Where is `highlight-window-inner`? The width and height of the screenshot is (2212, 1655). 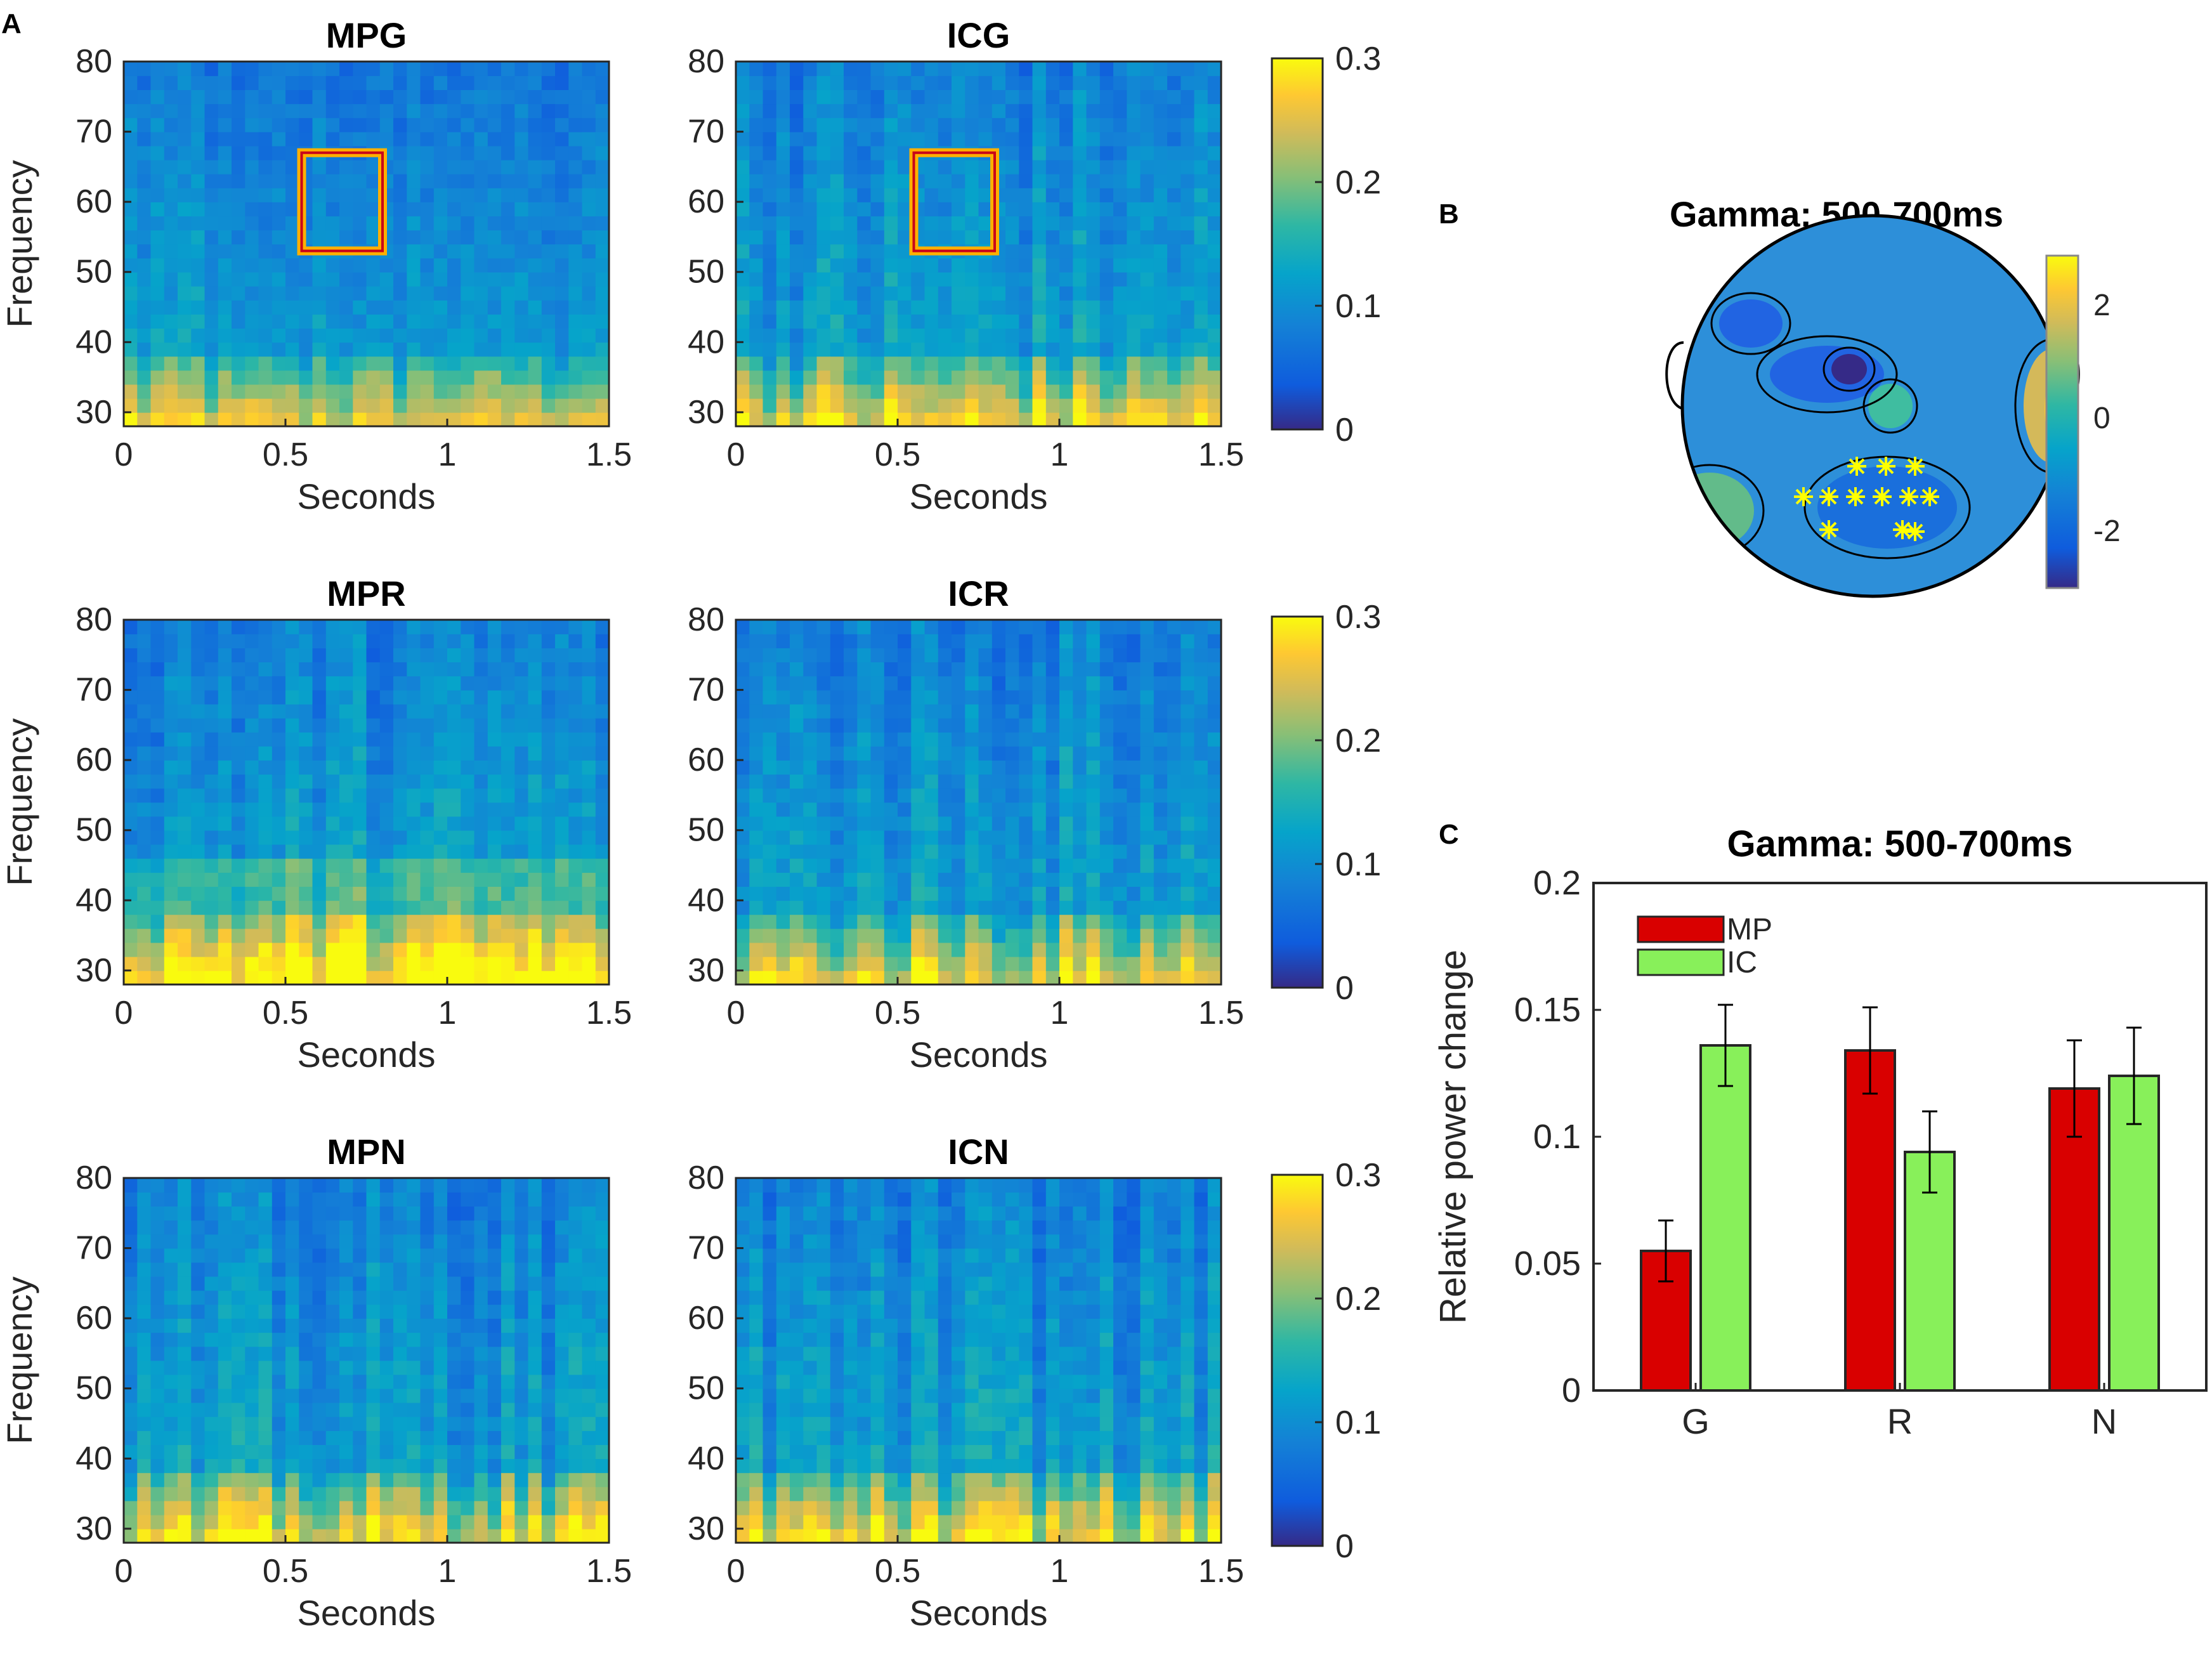 highlight-window-inner is located at coordinates (342, 201).